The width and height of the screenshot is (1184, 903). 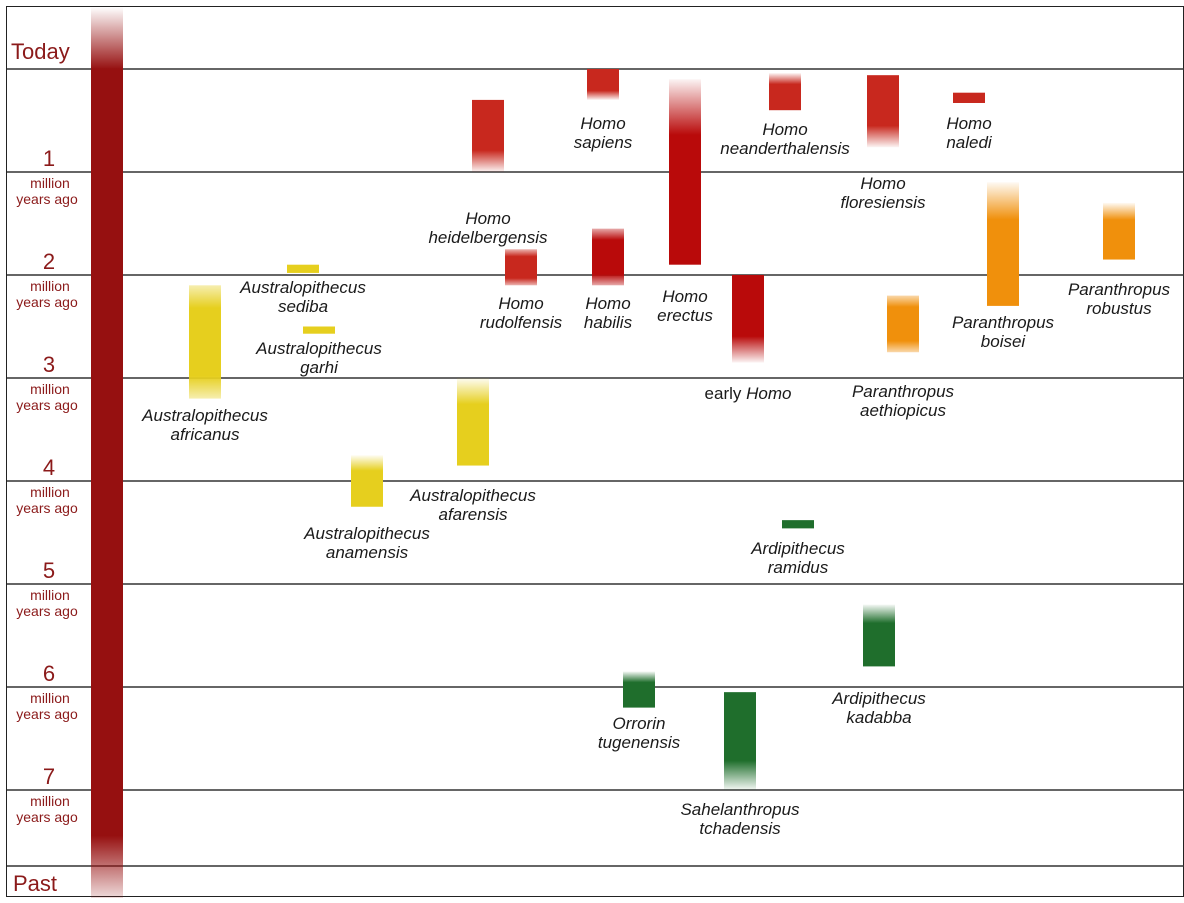 What do you see at coordinates (1003, 244) in the screenshot?
I see `range-bar-paranthropus-boisei` at bounding box center [1003, 244].